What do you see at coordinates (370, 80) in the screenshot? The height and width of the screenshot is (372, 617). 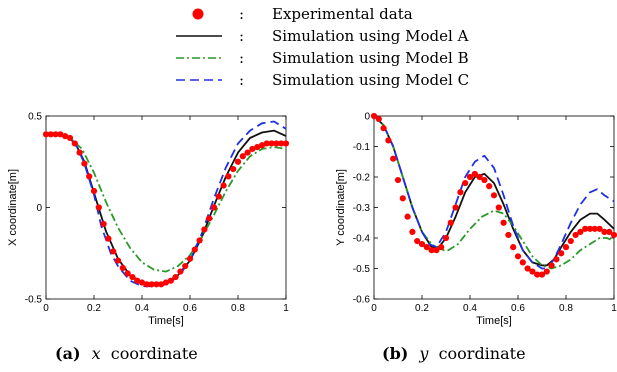 I see `legend-label: Simulation using Model C` at bounding box center [370, 80].